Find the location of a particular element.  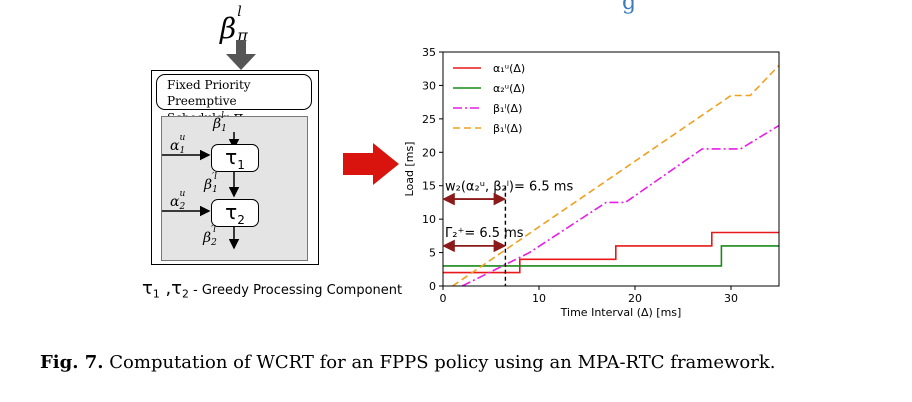

beta-top-label: β l π is located at coordinates (234, 24).